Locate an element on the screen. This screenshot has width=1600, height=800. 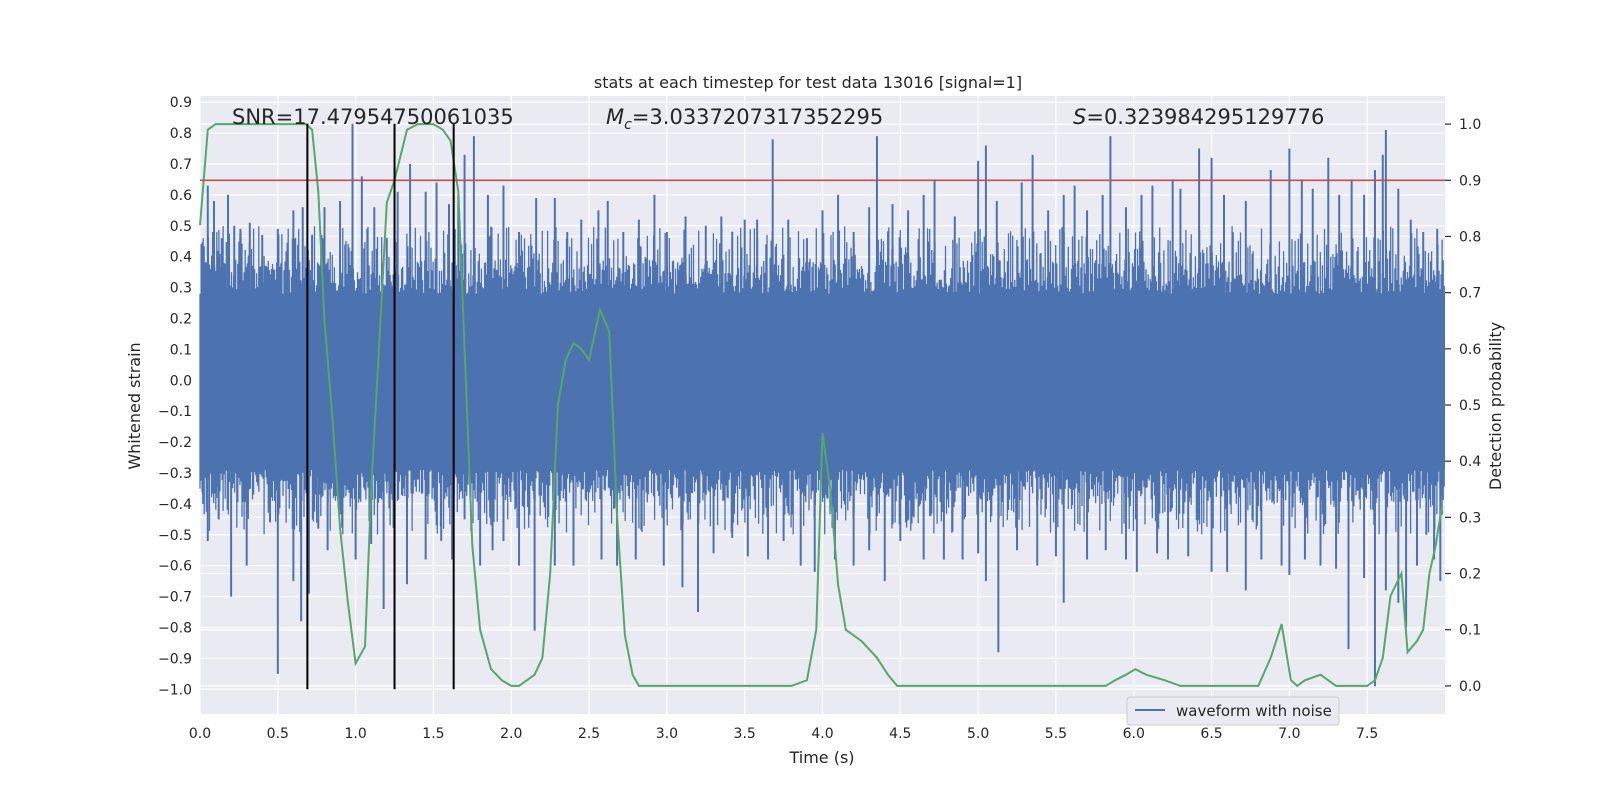
x-tick-label: 0.0 is located at coordinates (200, 734).